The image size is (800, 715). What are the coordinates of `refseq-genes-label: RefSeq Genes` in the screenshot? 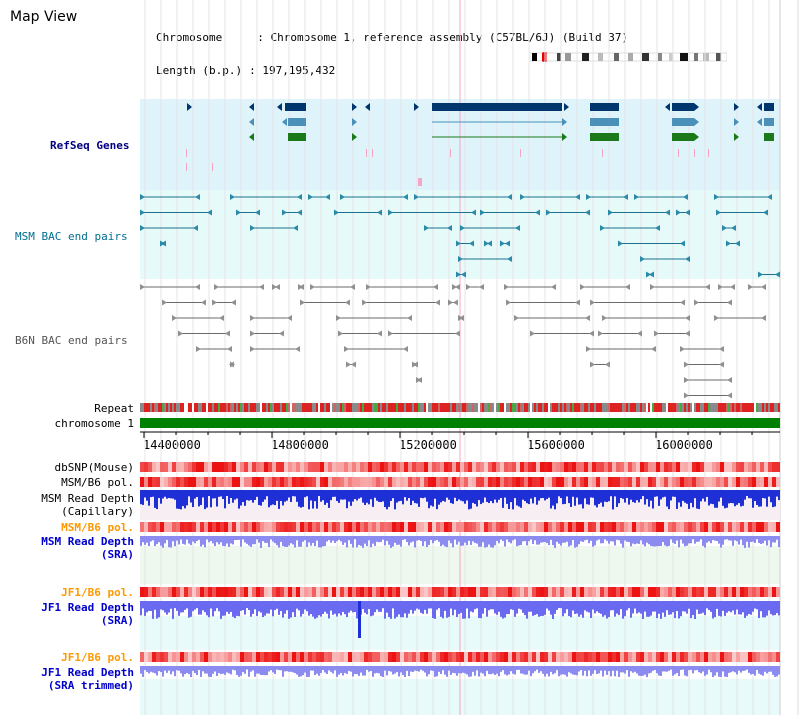 It's located at (90, 145).